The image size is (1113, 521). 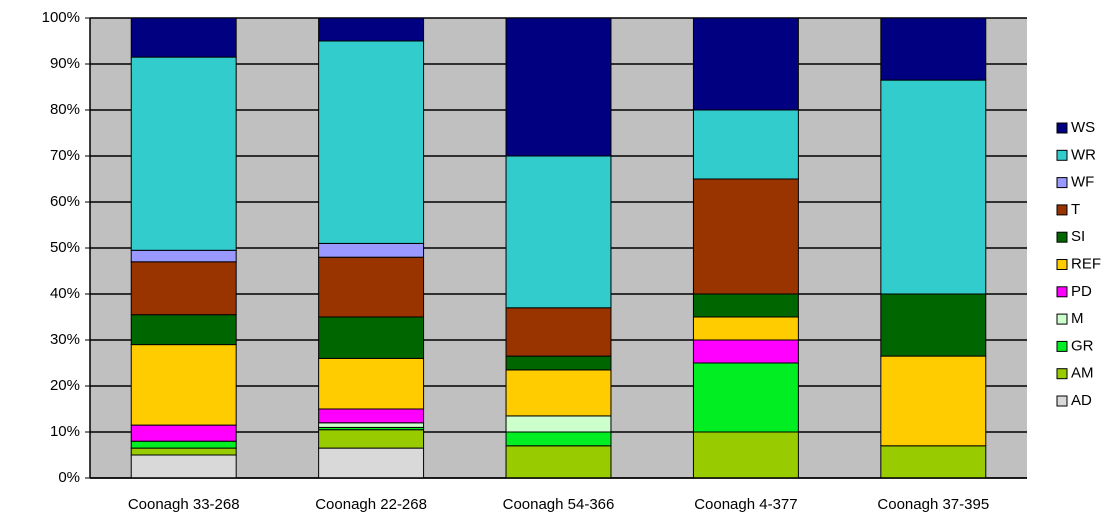 What do you see at coordinates (184, 504) in the screenshot?
I see `x-tick-label: Coonagh 33-268` at bounding box center [184, 504].